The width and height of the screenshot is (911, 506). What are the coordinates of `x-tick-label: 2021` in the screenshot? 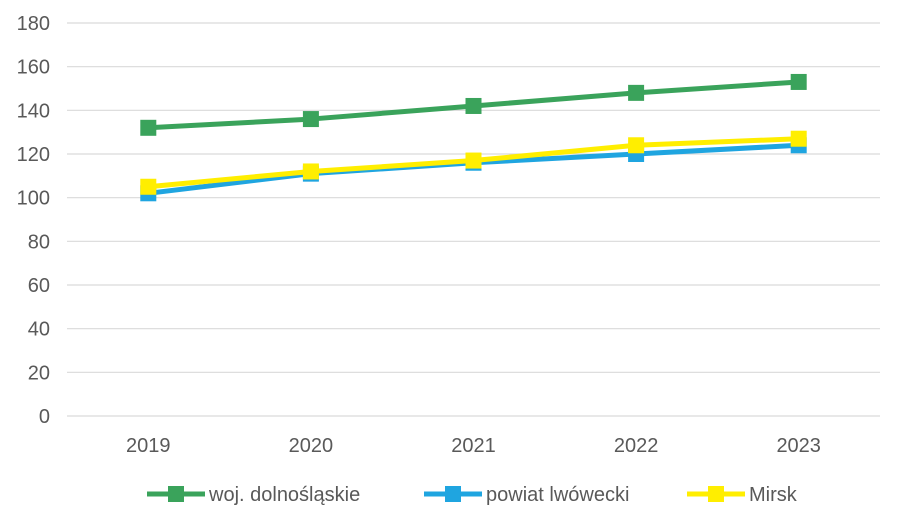 It's located at (473, 446).